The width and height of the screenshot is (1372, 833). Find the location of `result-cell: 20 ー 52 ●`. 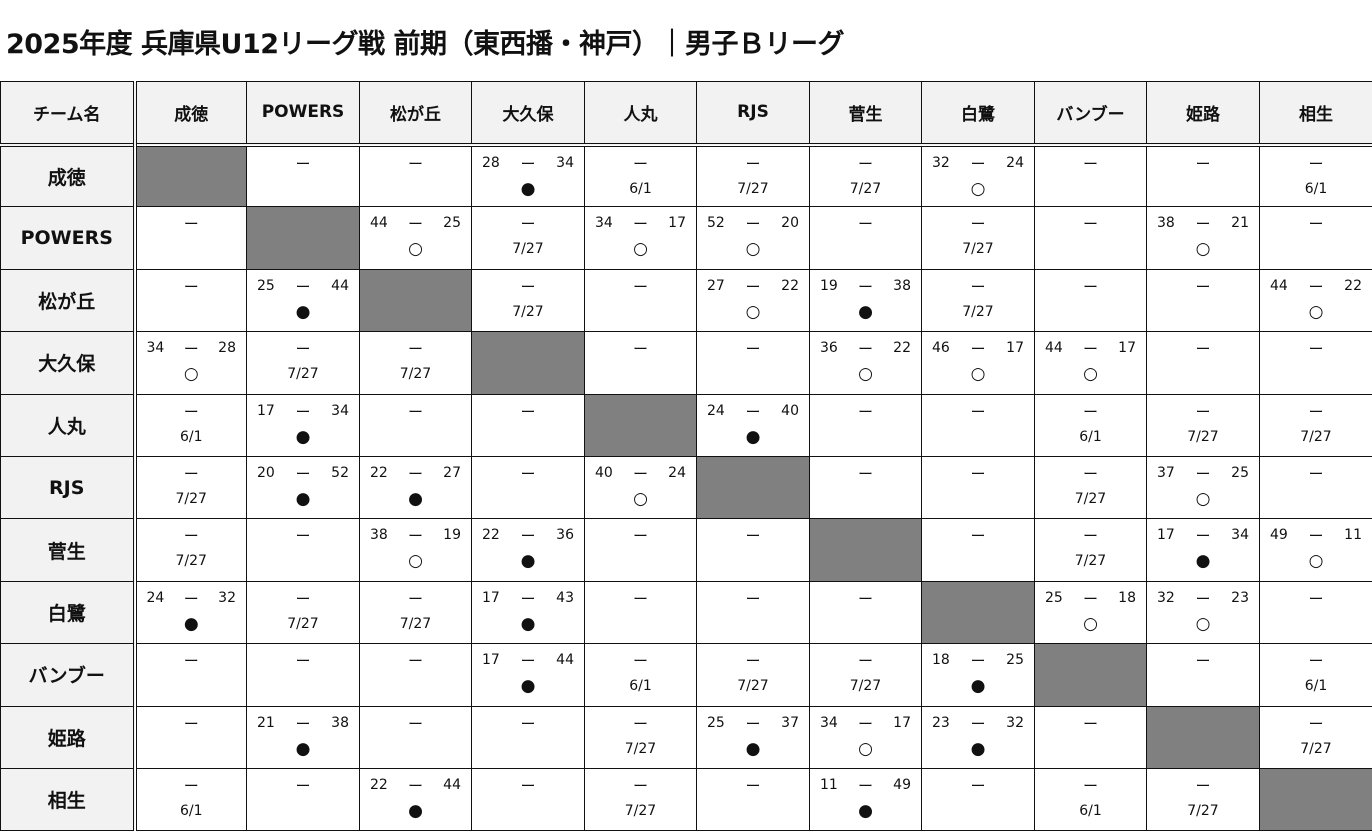

result-cell: 20 ー 52 ● is located at coordinates (303, 487).